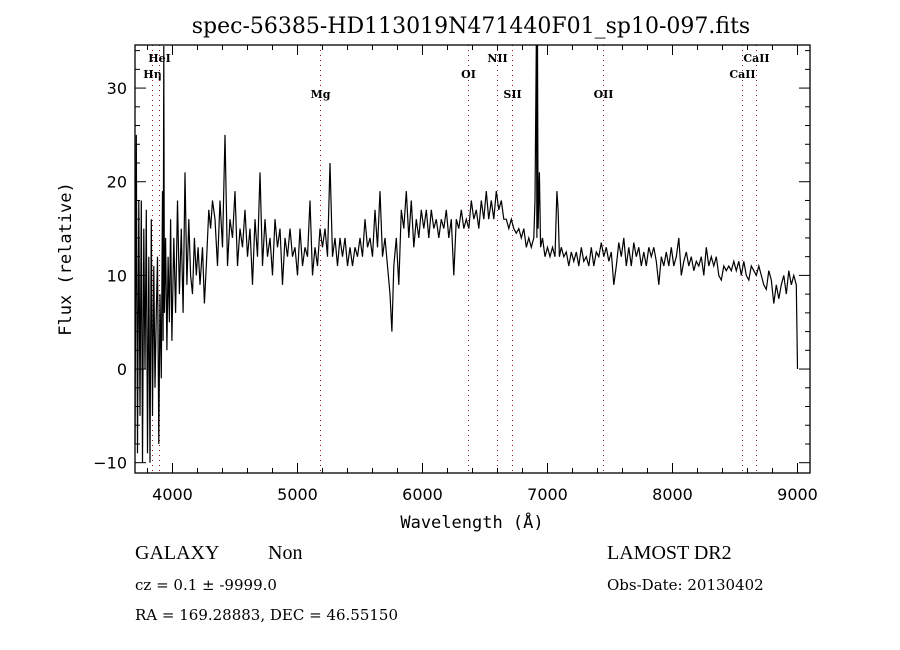 The height and width of the screenshot is (650, 900). I want to click on line-label: OI, so click(468, 74).